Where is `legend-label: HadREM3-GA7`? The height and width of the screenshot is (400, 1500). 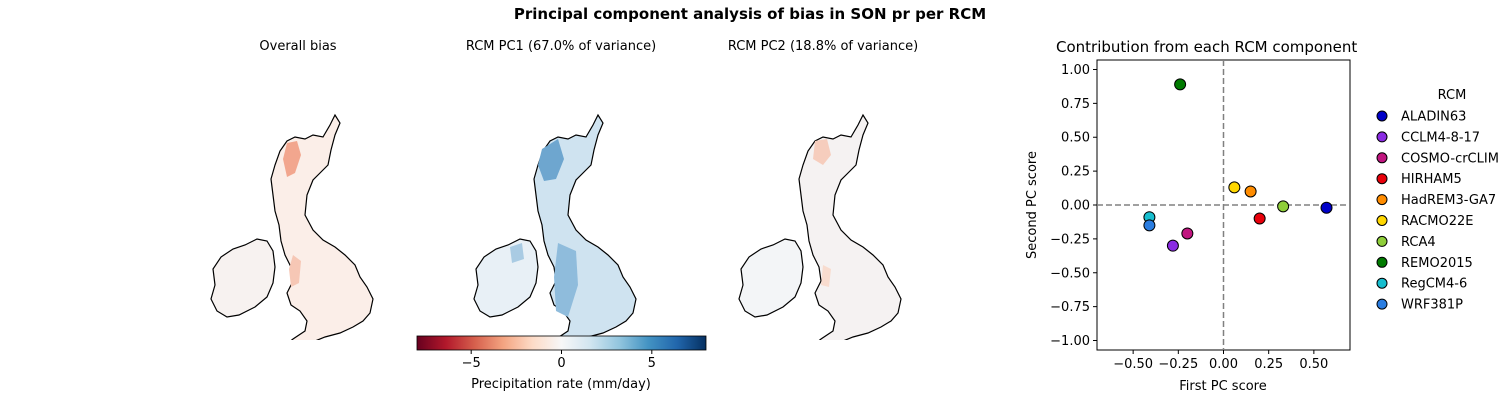 legend-label: HadREM3-GA7 is located at coordinates (1448, 200).